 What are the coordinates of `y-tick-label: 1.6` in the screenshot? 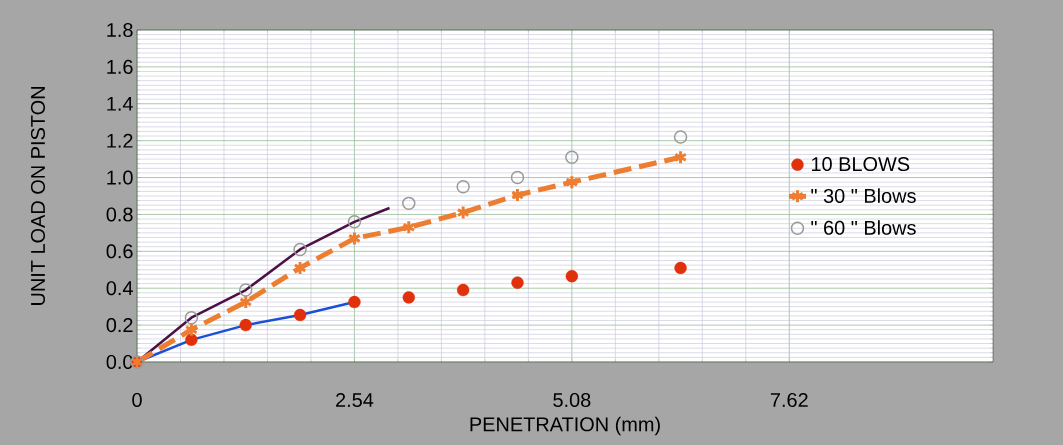 It's located at (120, 66).